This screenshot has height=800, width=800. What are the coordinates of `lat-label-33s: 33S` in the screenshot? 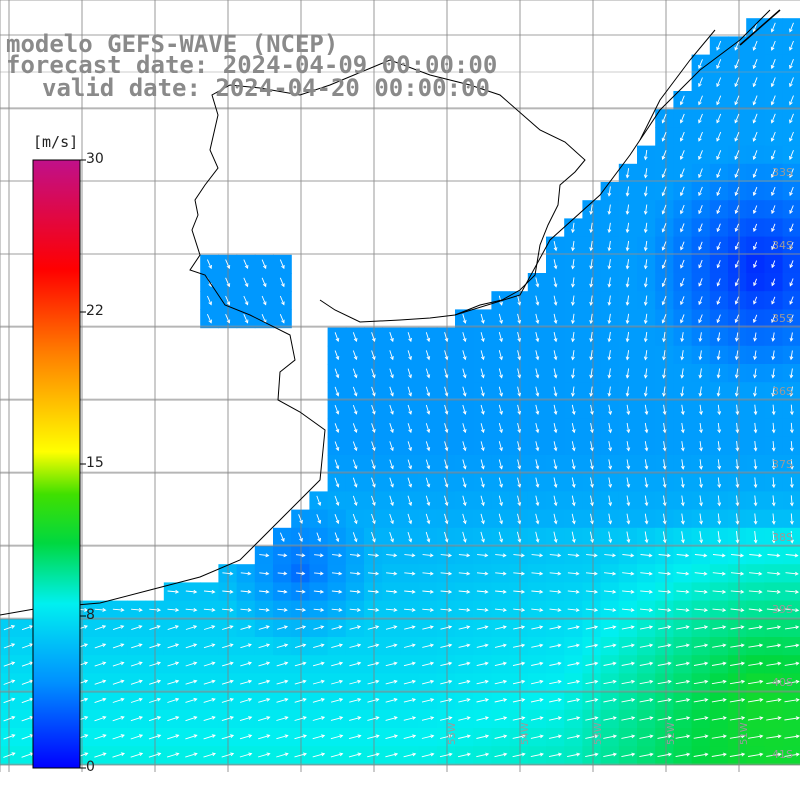 It's located at (782, 172).